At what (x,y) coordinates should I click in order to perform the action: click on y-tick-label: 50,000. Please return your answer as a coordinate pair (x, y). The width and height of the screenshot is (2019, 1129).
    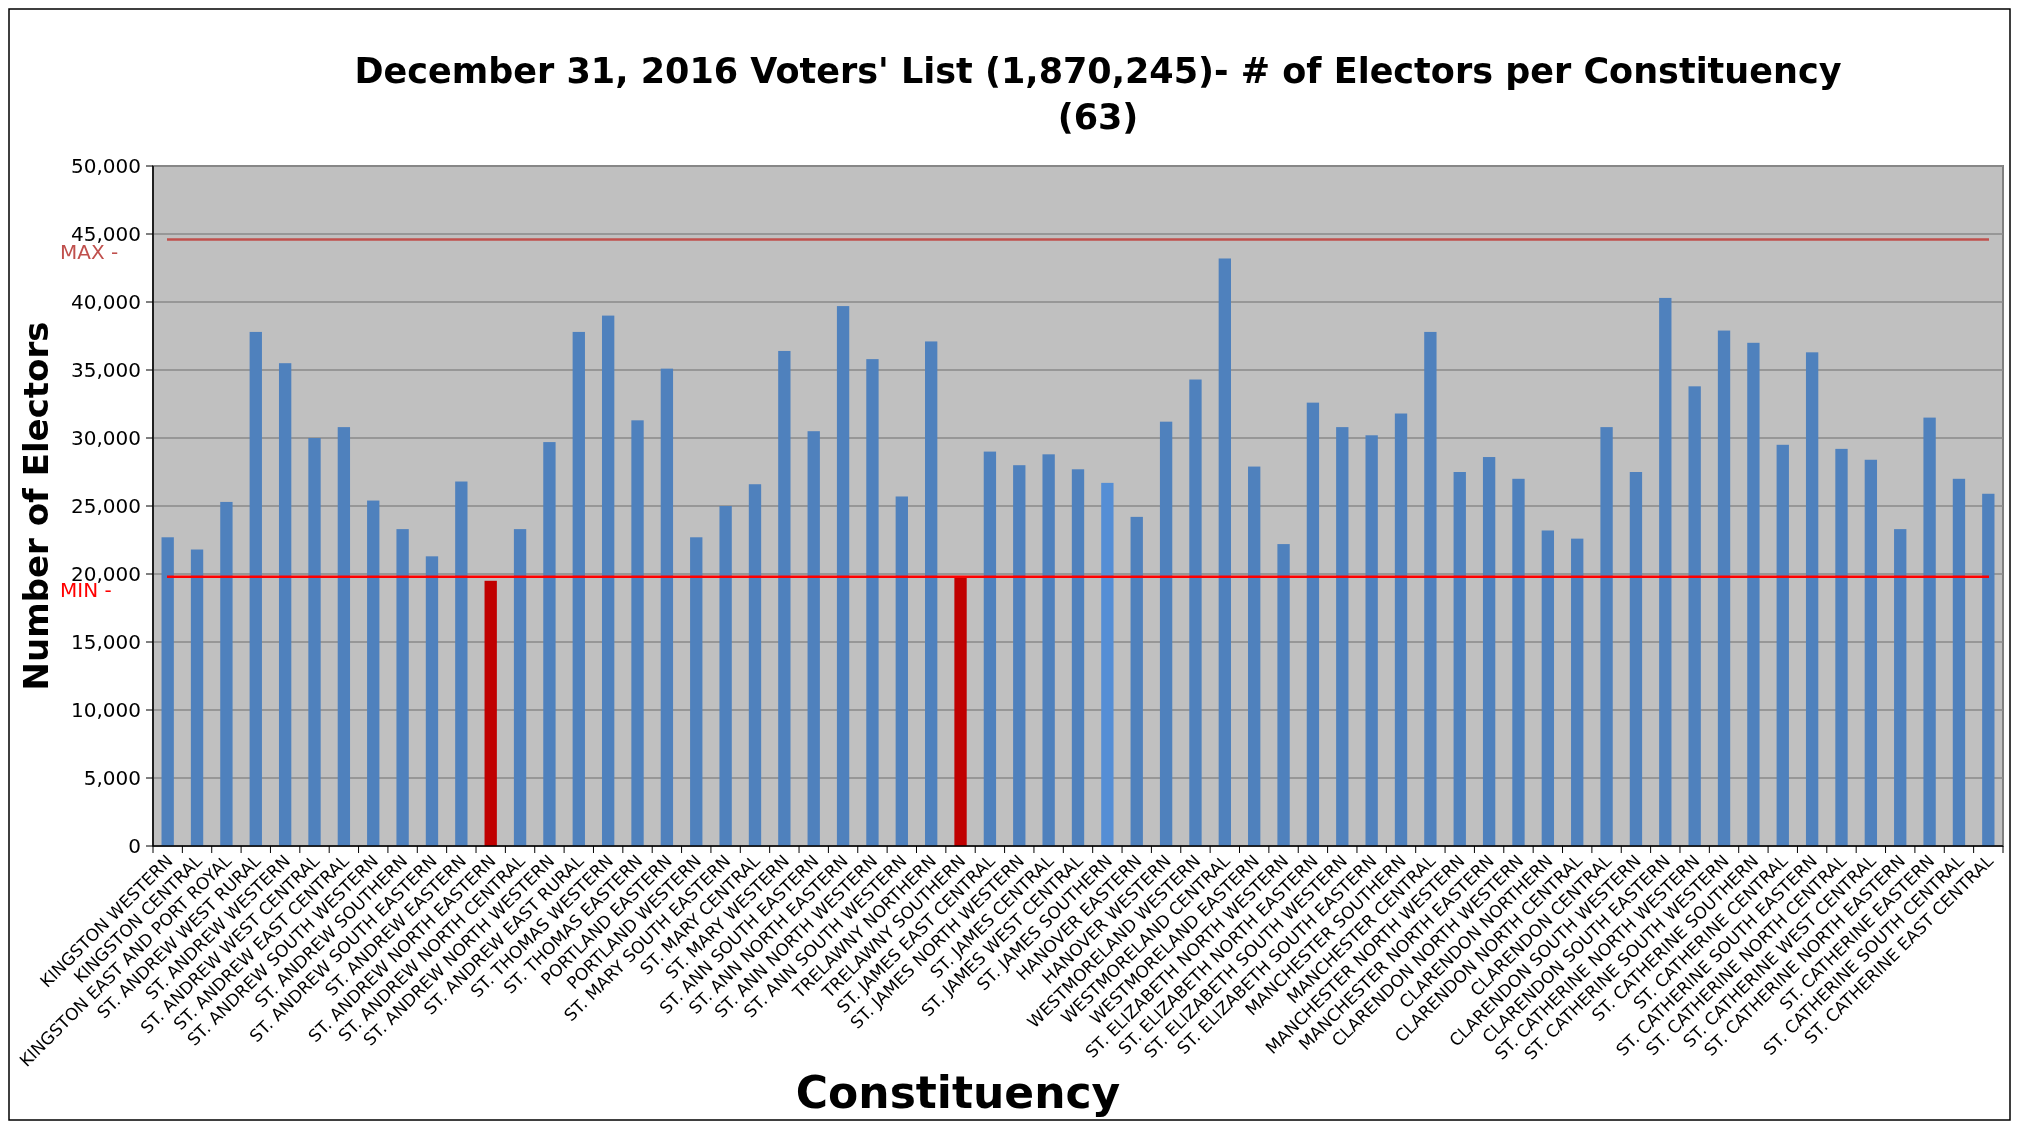
    Looking at the image, I should click on (106, 166).